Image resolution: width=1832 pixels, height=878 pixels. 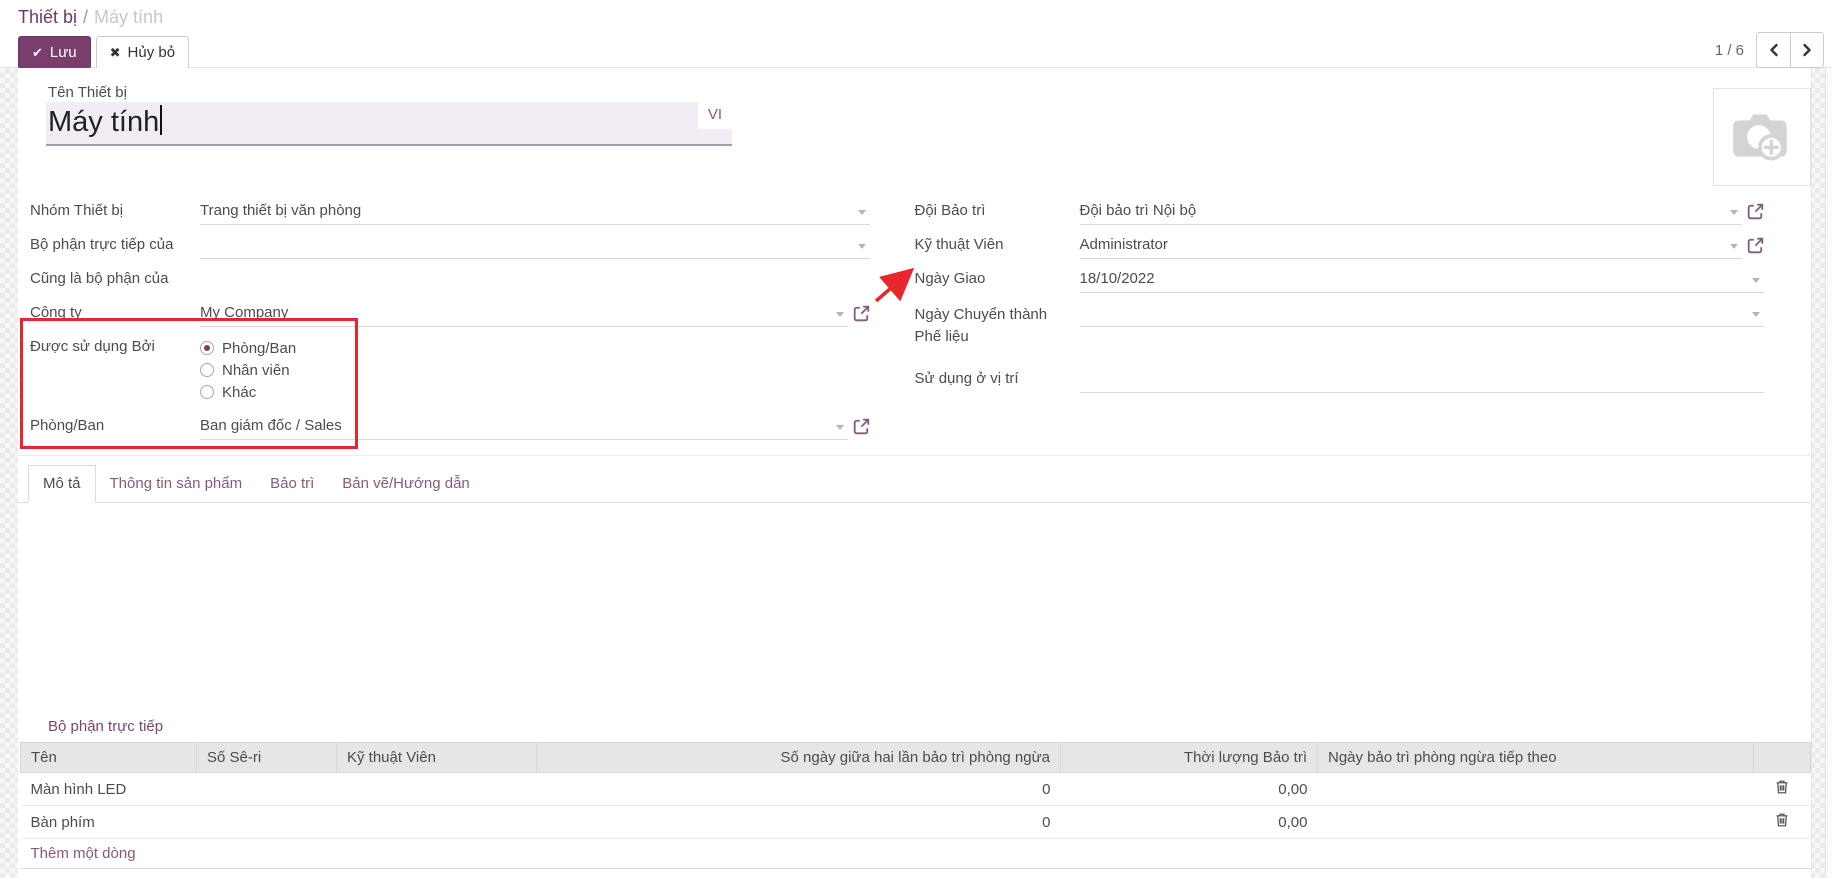 I want to click on radio-selected-icon, so click(x=207, y=348).